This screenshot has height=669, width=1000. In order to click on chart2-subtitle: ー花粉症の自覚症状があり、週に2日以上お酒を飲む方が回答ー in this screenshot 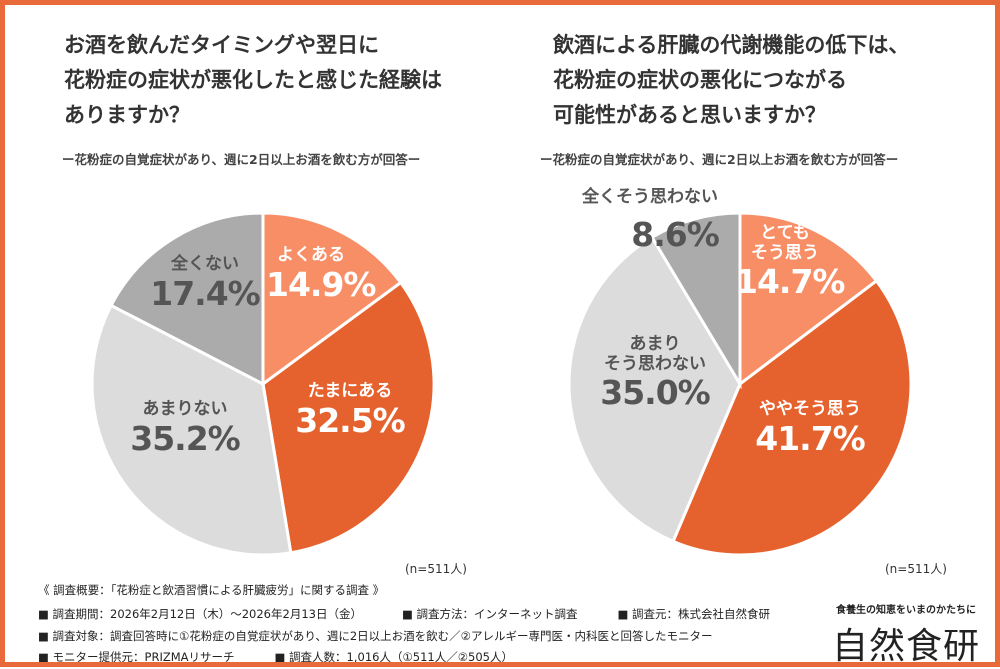, I will do `click(719, 159)`.